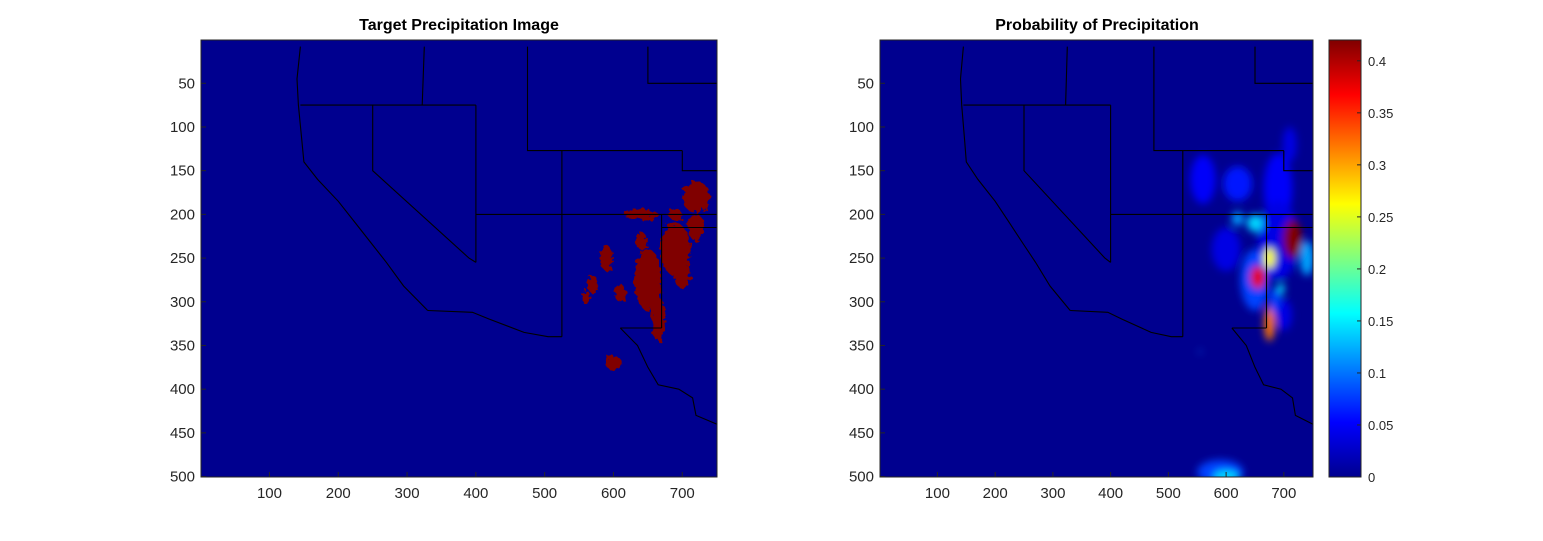  Describe the element at coordinates (1251, 301) in the screenshot. I see `probability-layer` at that location.